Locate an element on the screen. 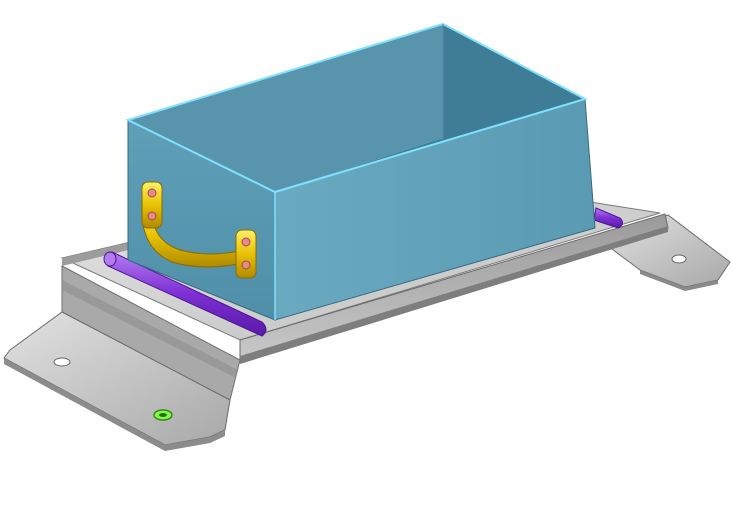 The image size is (731, 531). handle is located at coordinates (199, 230).